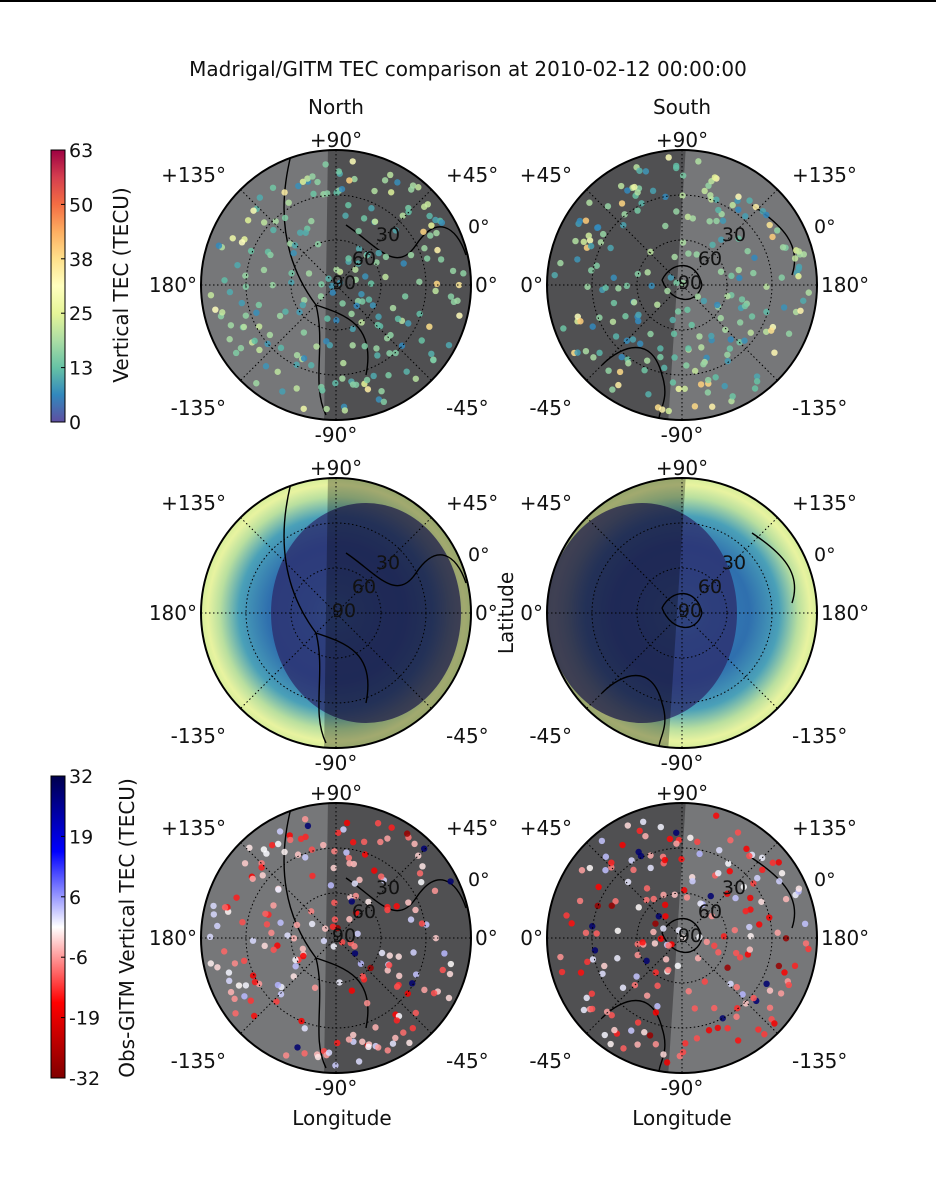 The image size is (936, 1192). Describe the element at coordinates (336, 793) in the screenshot. I see `longitude-label-top: +90°` at that location.